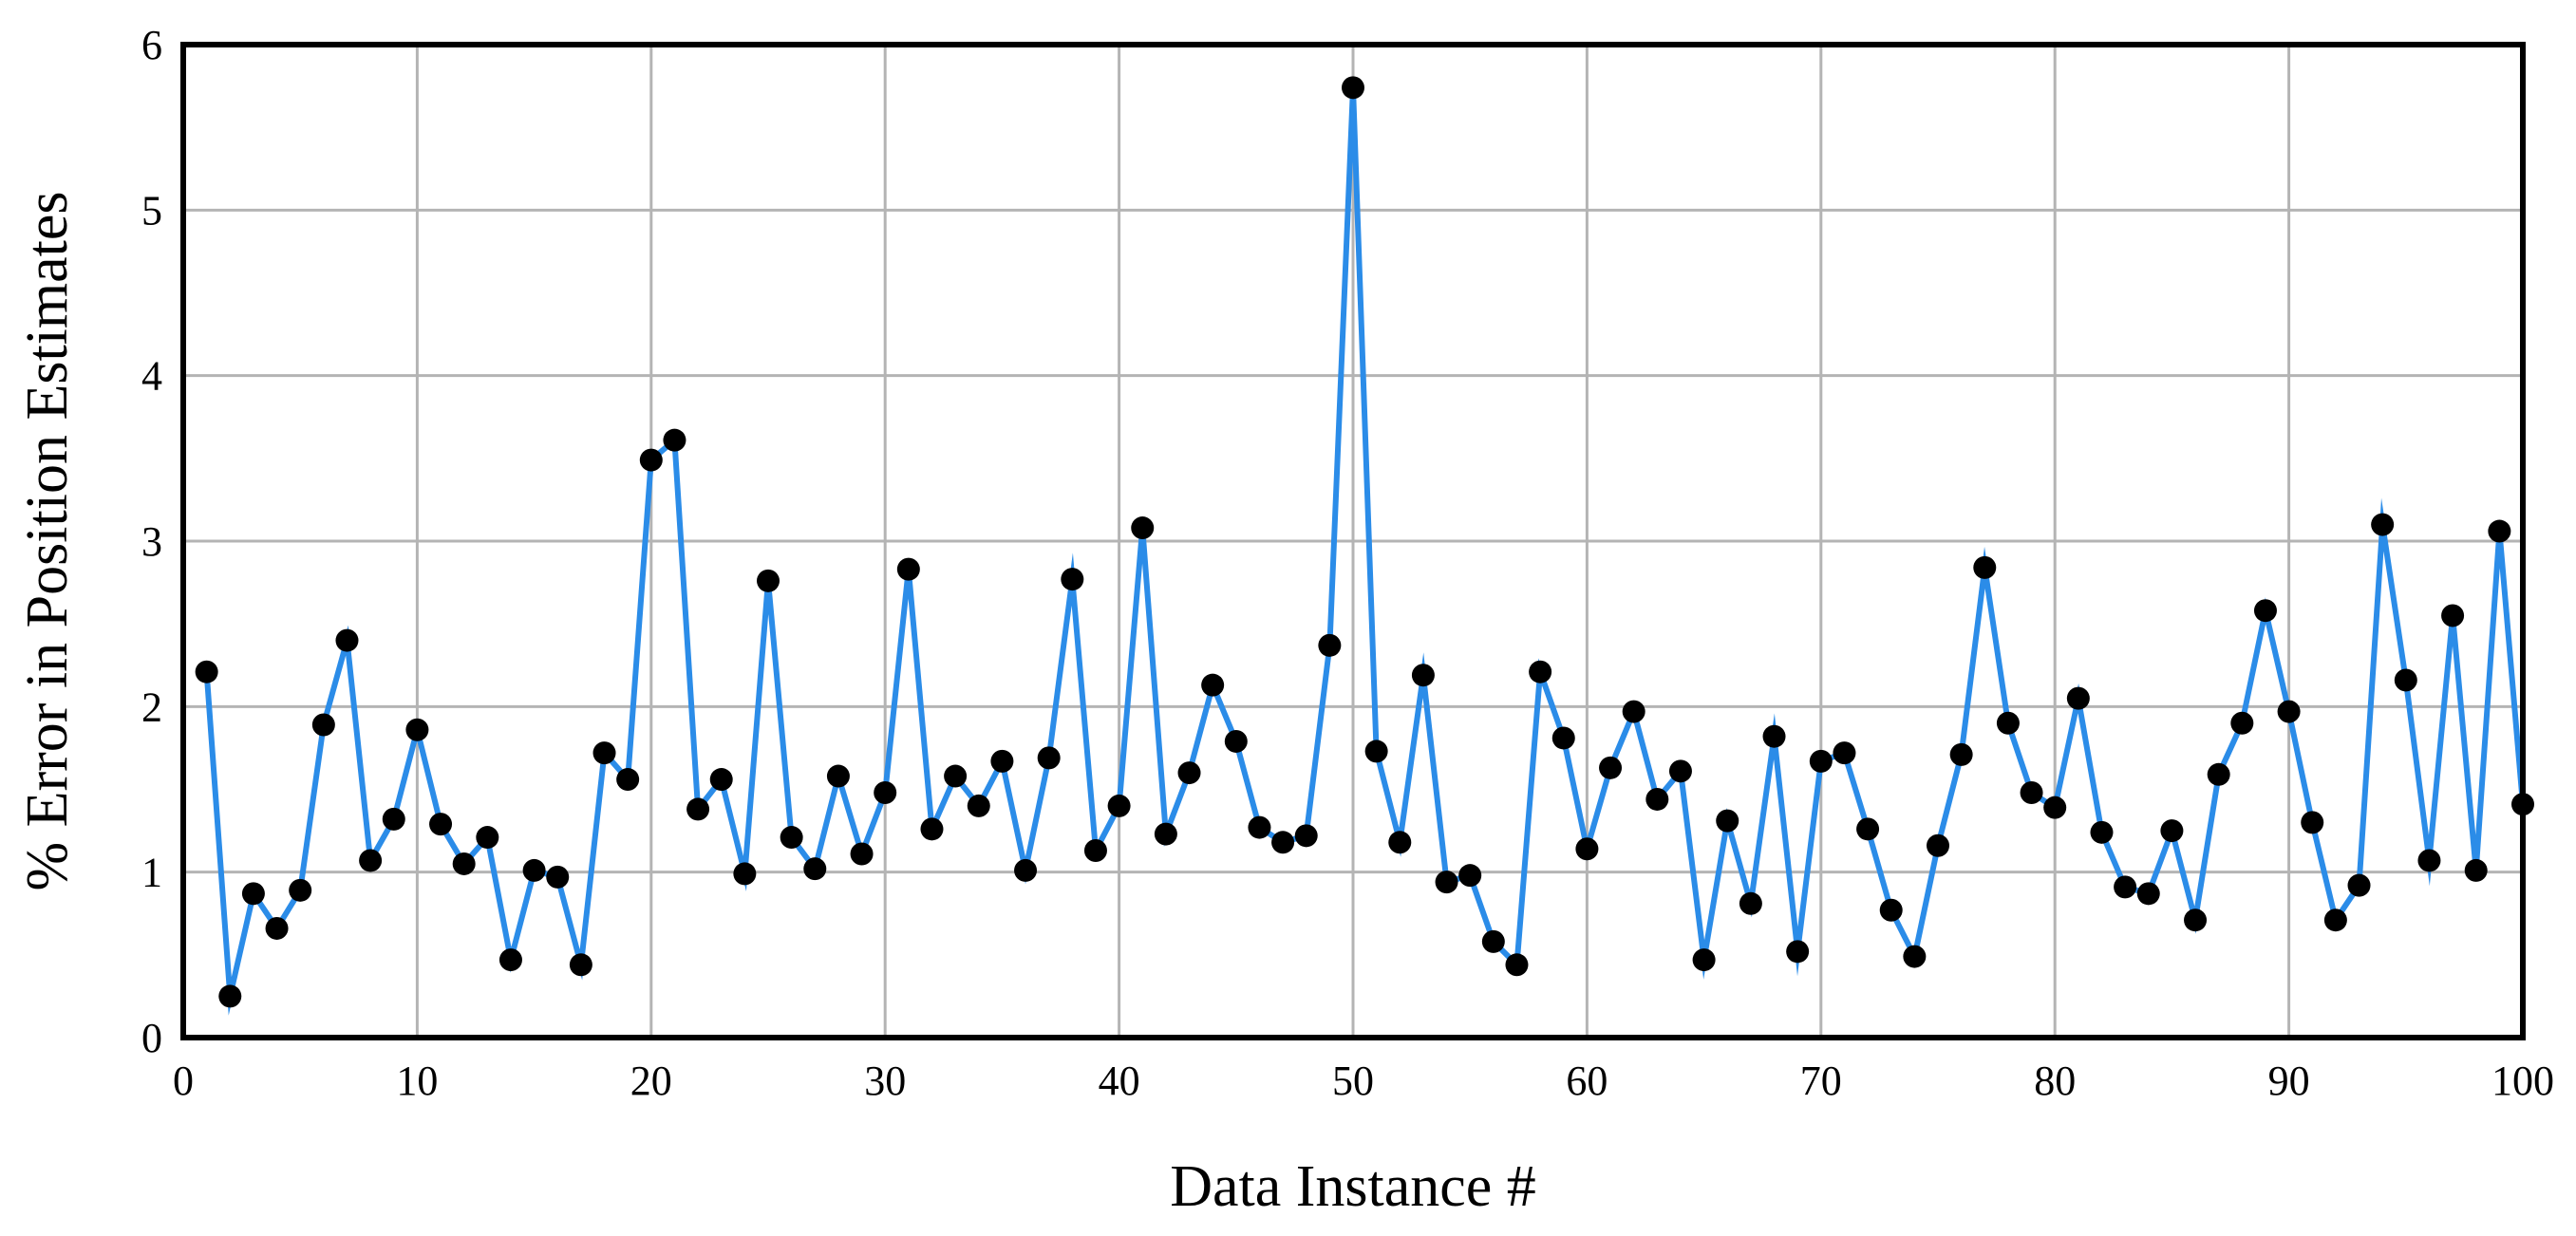  Describe the element at coordinates (1587, 1081) in the screenshot. I see `x-tick-label: 60` at that location.